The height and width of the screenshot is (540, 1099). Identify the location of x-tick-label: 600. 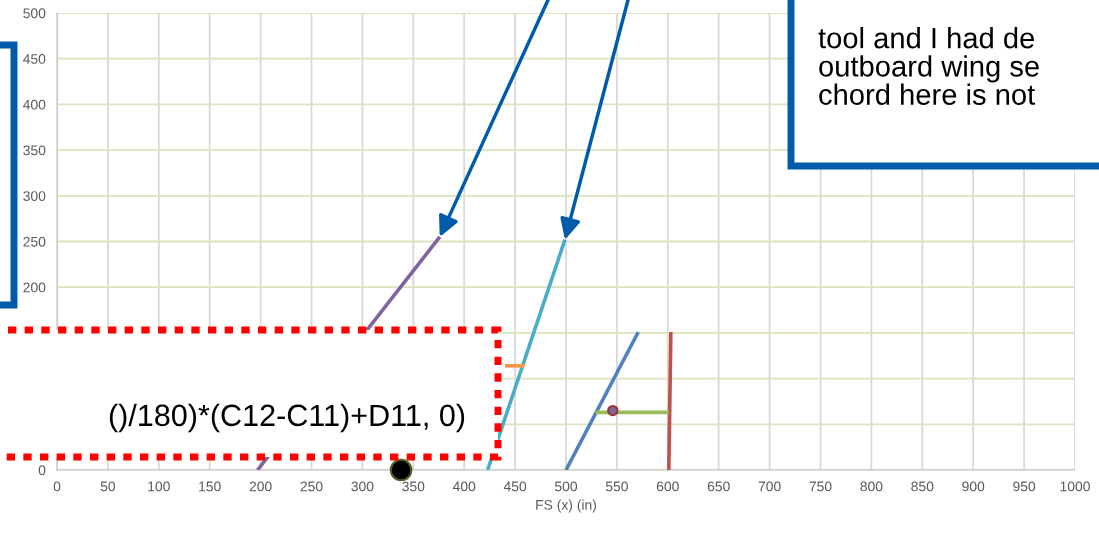
(667, 486).